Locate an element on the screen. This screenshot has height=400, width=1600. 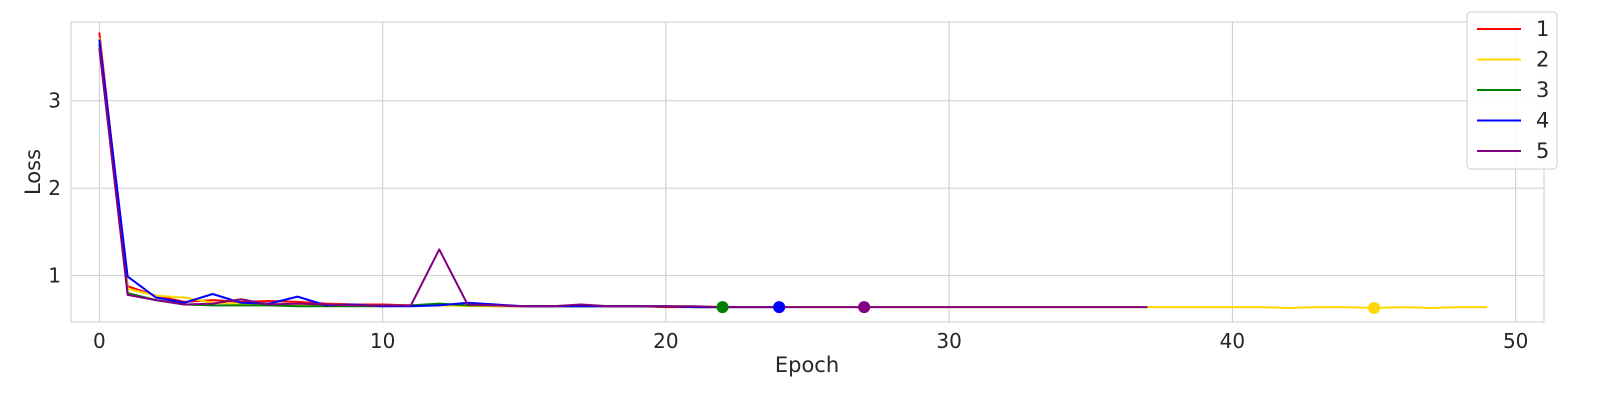
x-tick-label: 40 is located at coordinates (1232, 341).